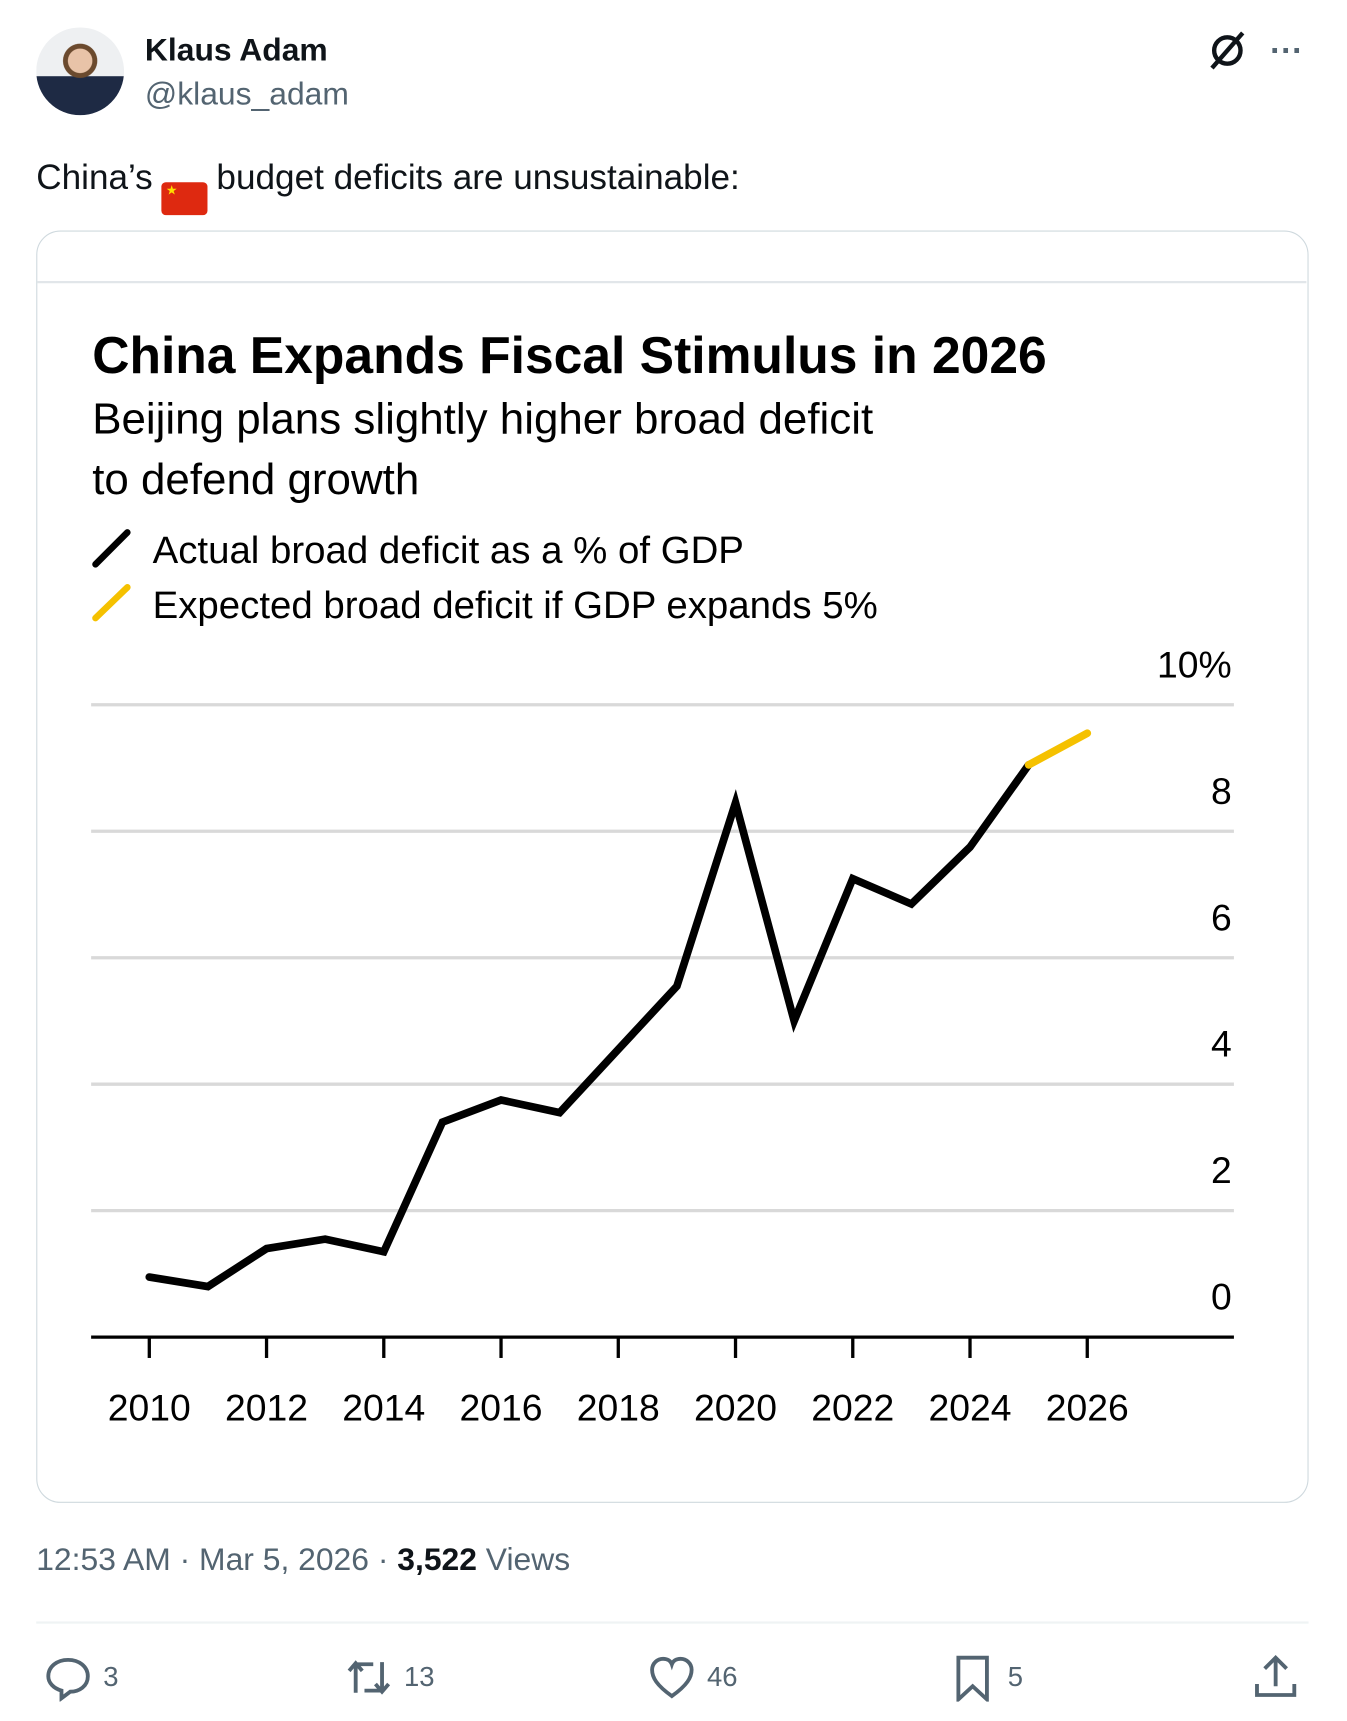 The width and height of the screenshot is (1347, 1721). I want to click on views-label: Views, so click(528, 1560).